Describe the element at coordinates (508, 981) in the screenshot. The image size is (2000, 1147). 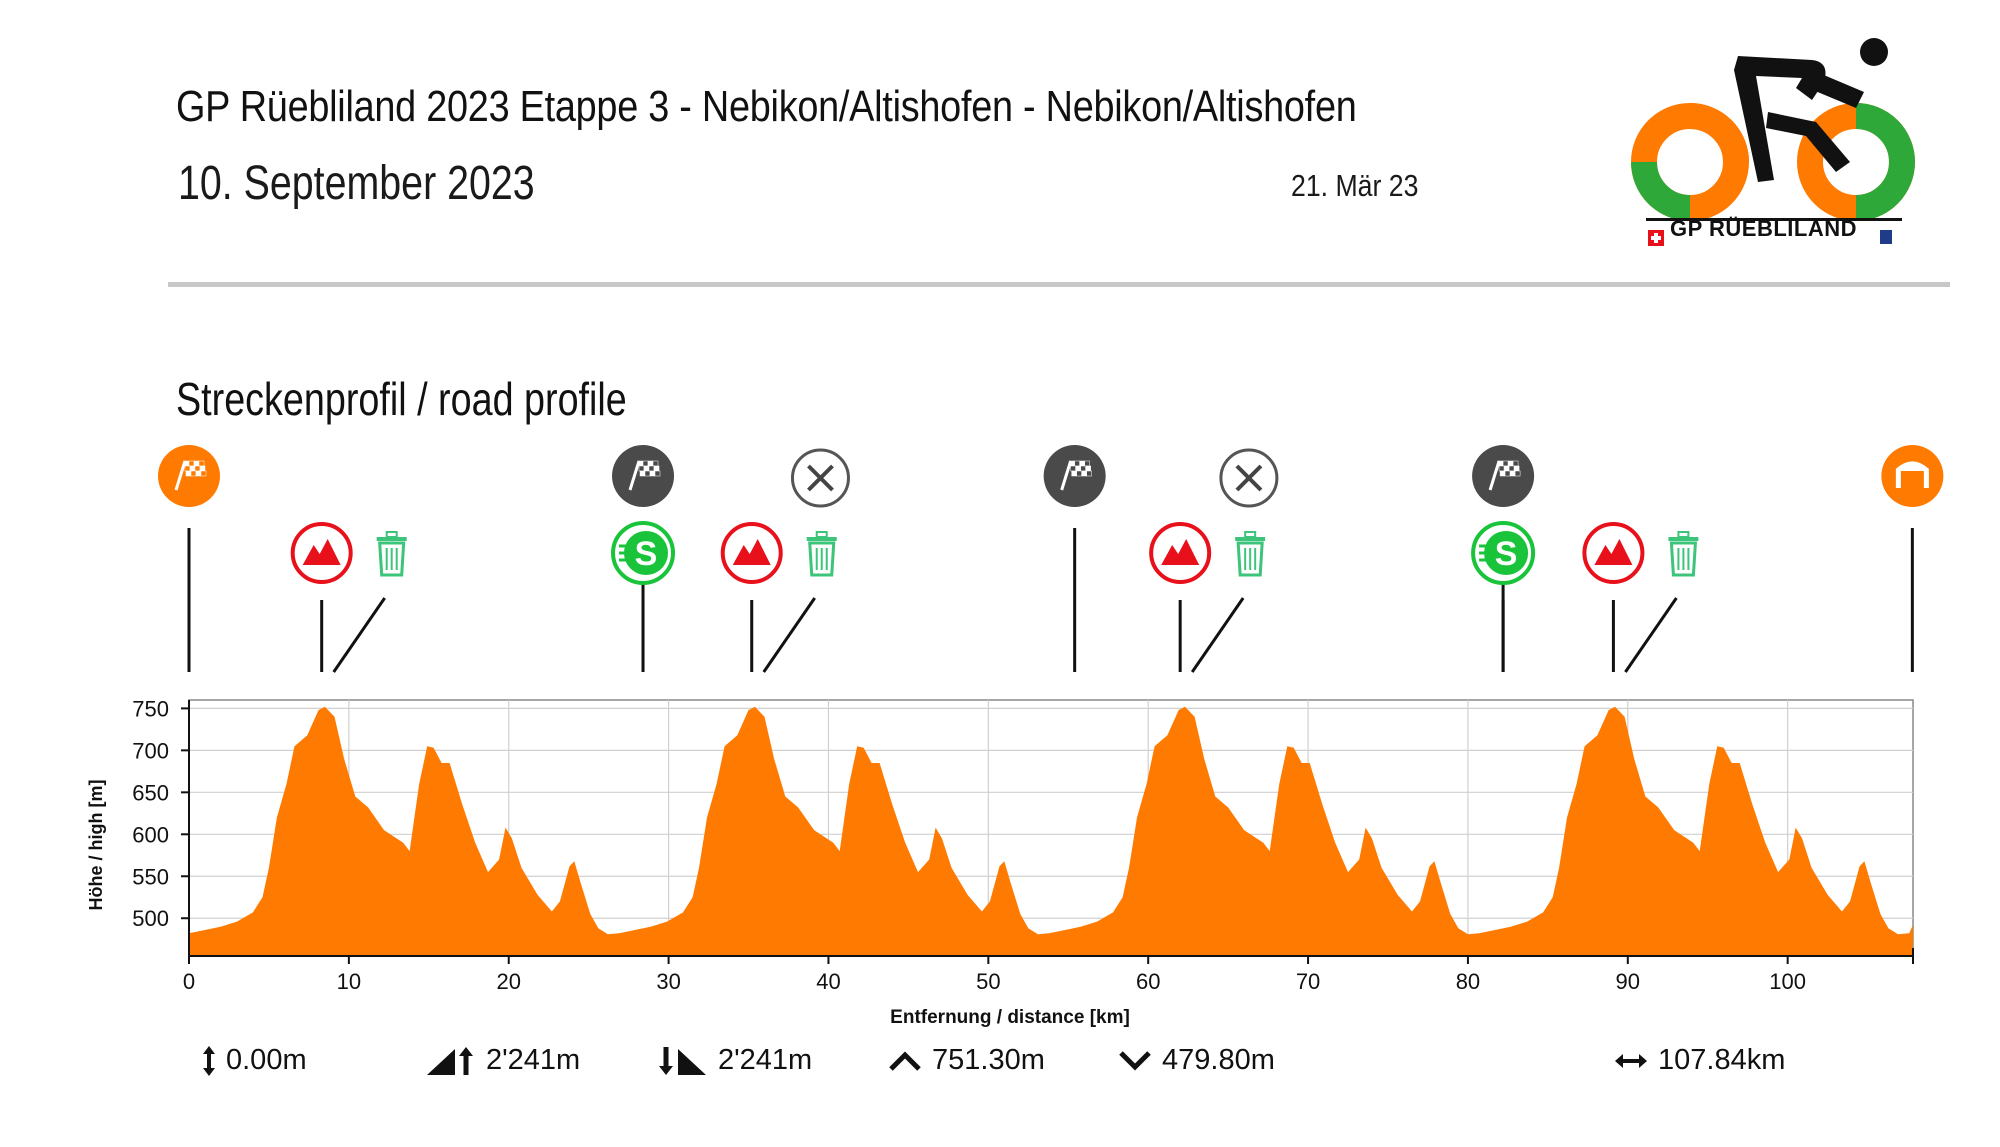
I see `x-tick-label: 20` at that location.